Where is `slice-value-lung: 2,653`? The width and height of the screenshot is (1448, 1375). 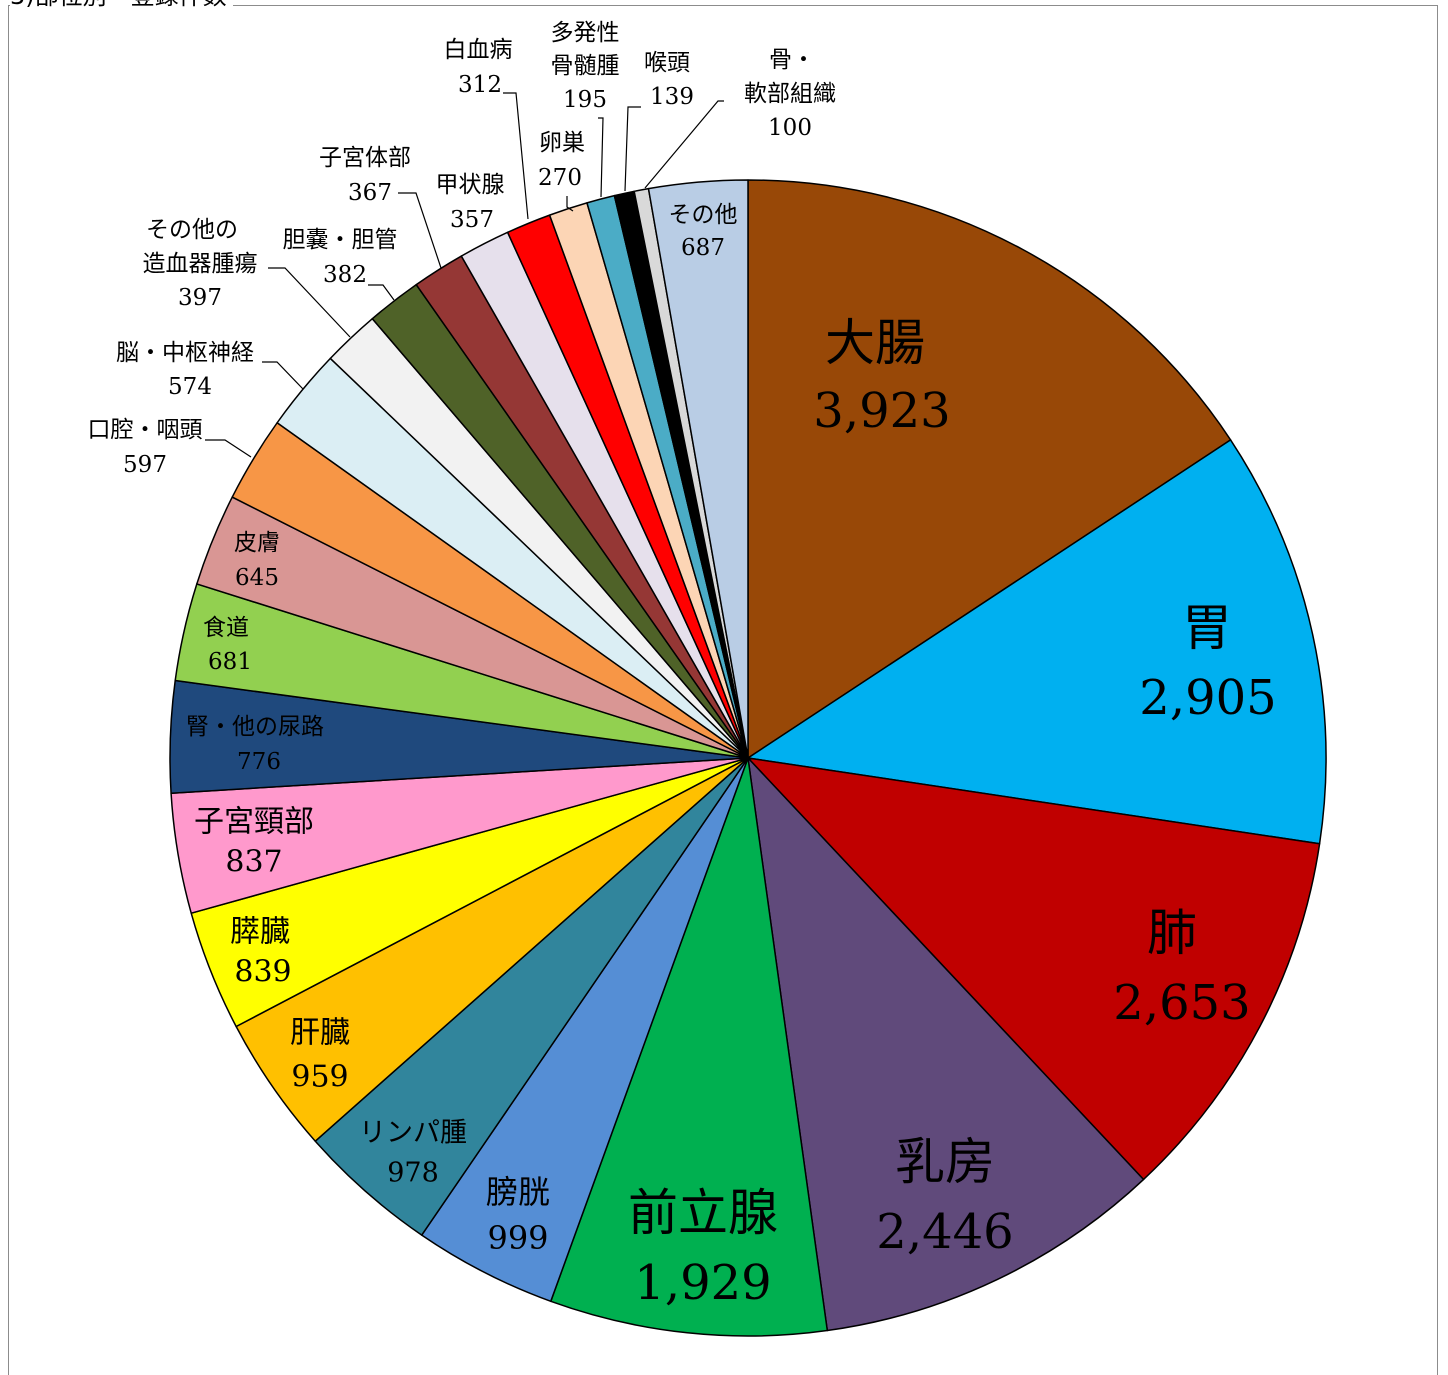
slice-value-lung: 2,653 is located at coordinates (1181, 1003).